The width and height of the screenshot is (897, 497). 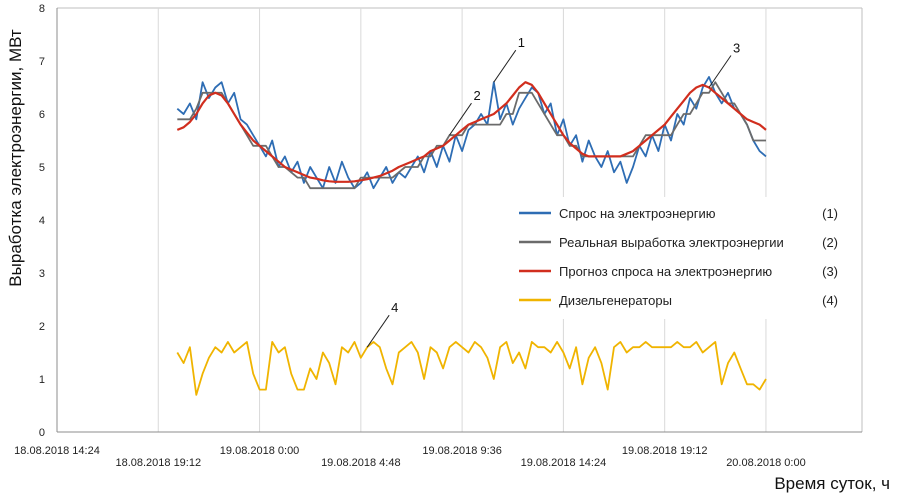 What do you see at coordinates (665, 451) in the screenshot?
I see `x-tick-label: 19.08.2018 19:12` at bounding box center [665, 451].